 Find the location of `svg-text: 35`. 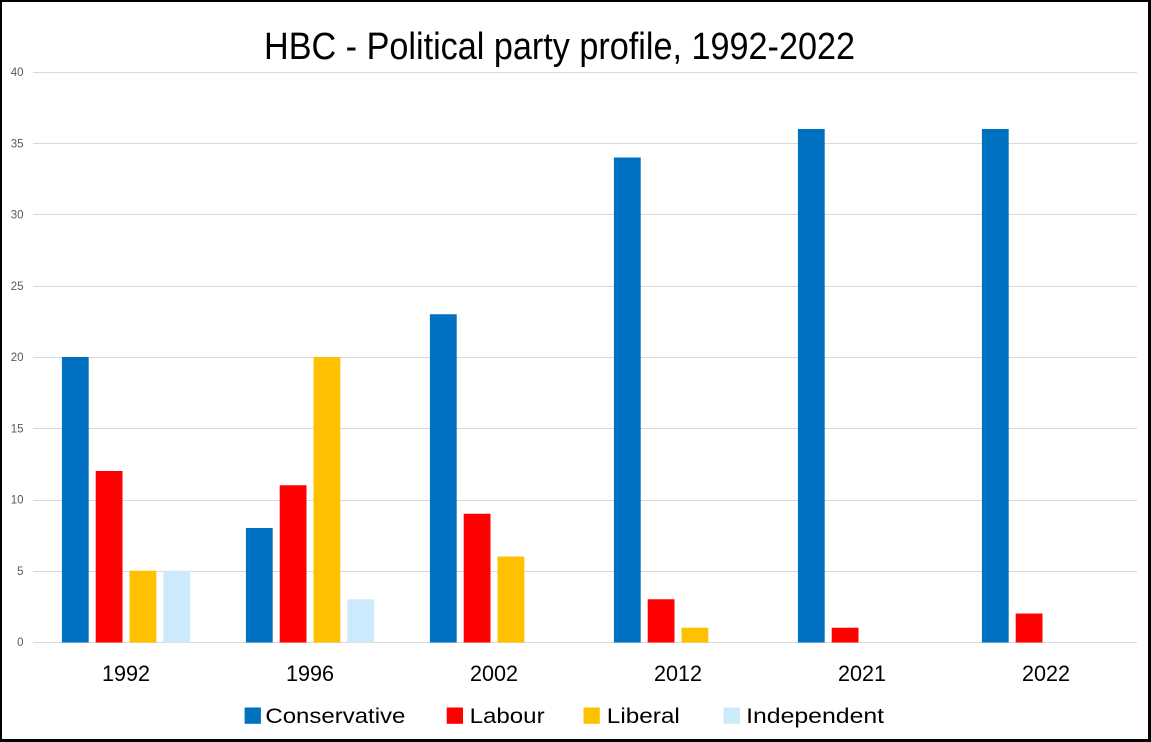

svg-text: 35 is located at coordinates (17, 144).